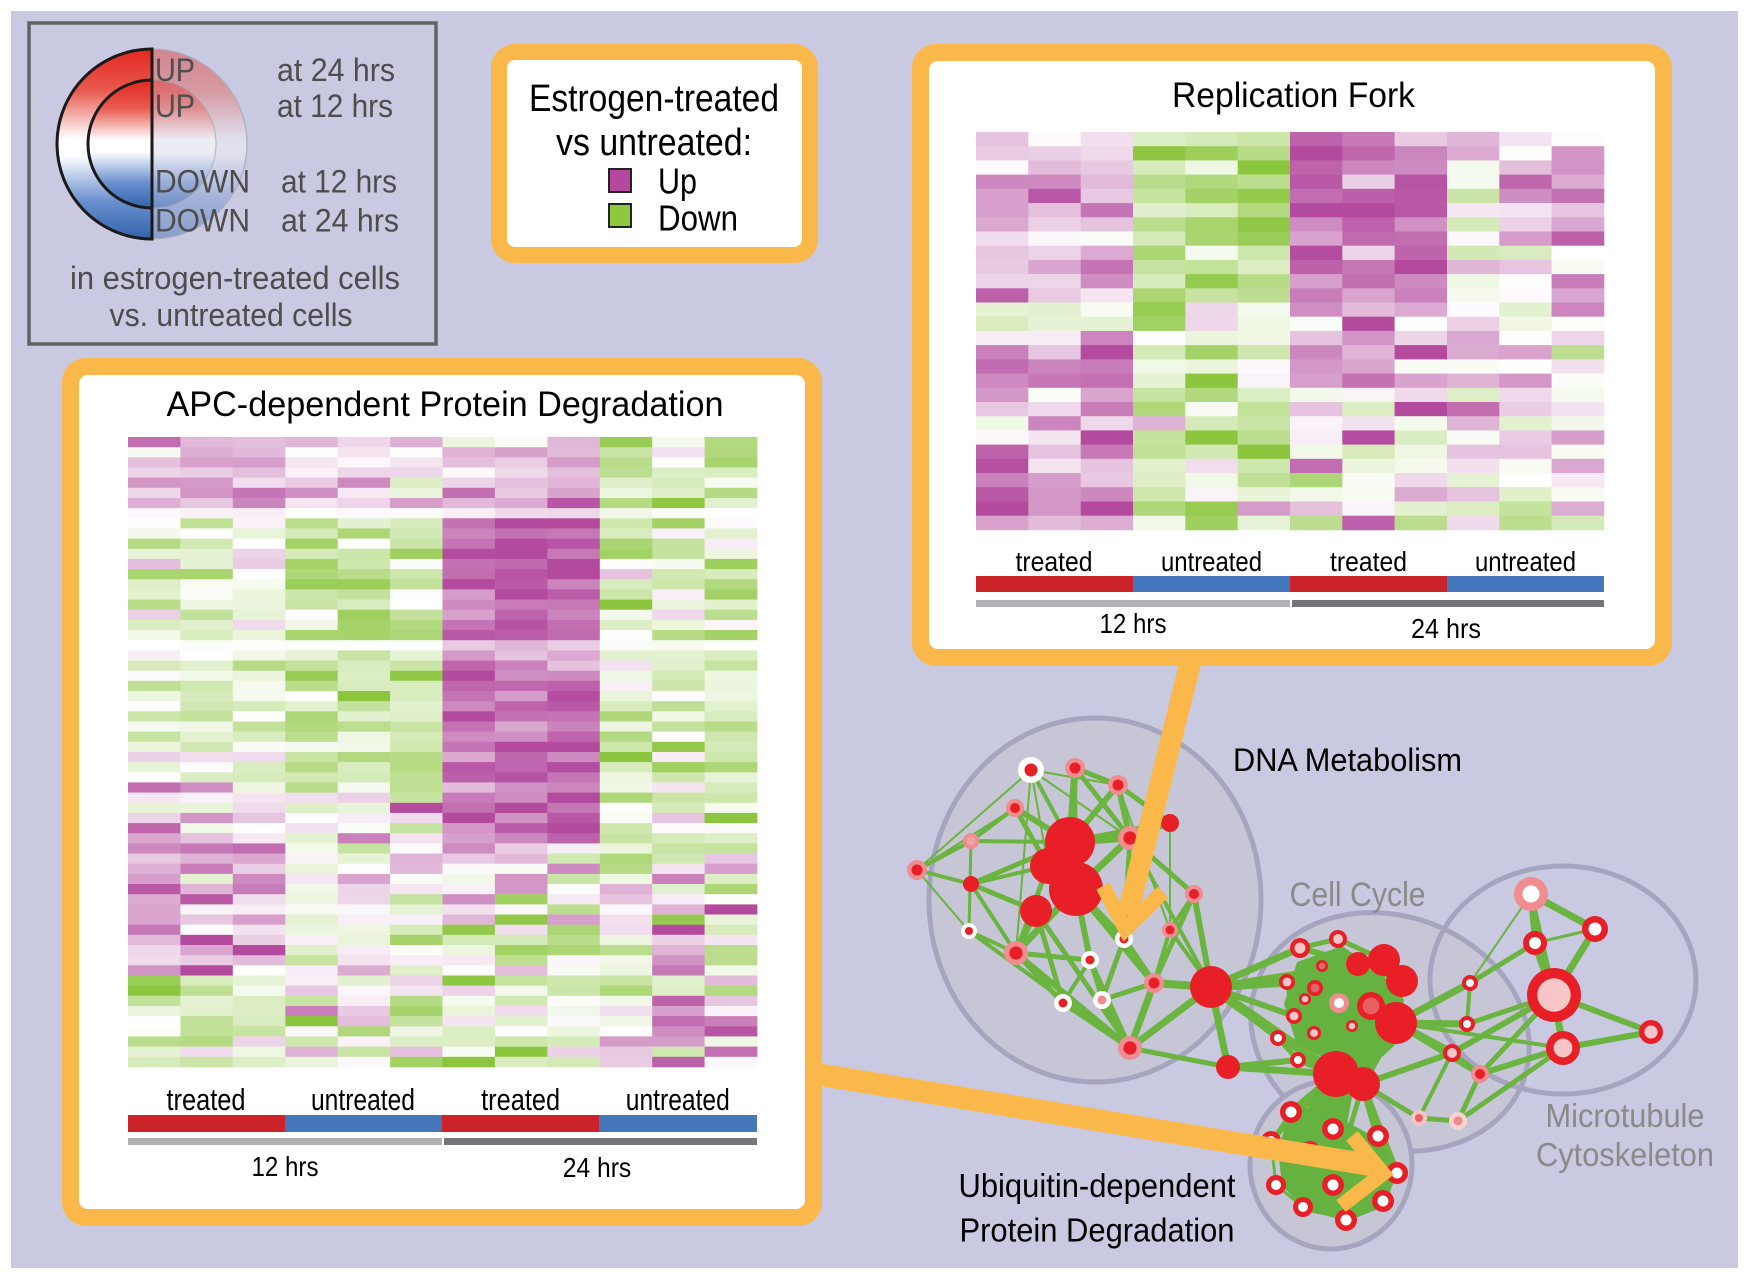 This screenshot has height=1279, width=1750. I want to click on svg-text: Protein Degradation, so click(1097, 1230).